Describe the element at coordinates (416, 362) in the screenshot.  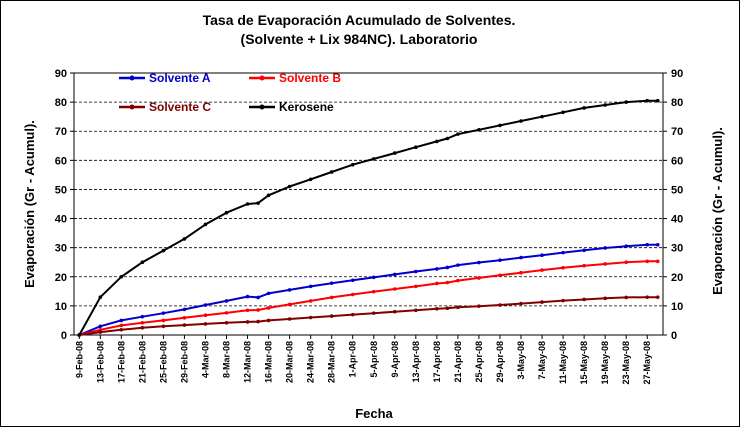
I see `x-tick-label: 13-Apr-08` at that location.